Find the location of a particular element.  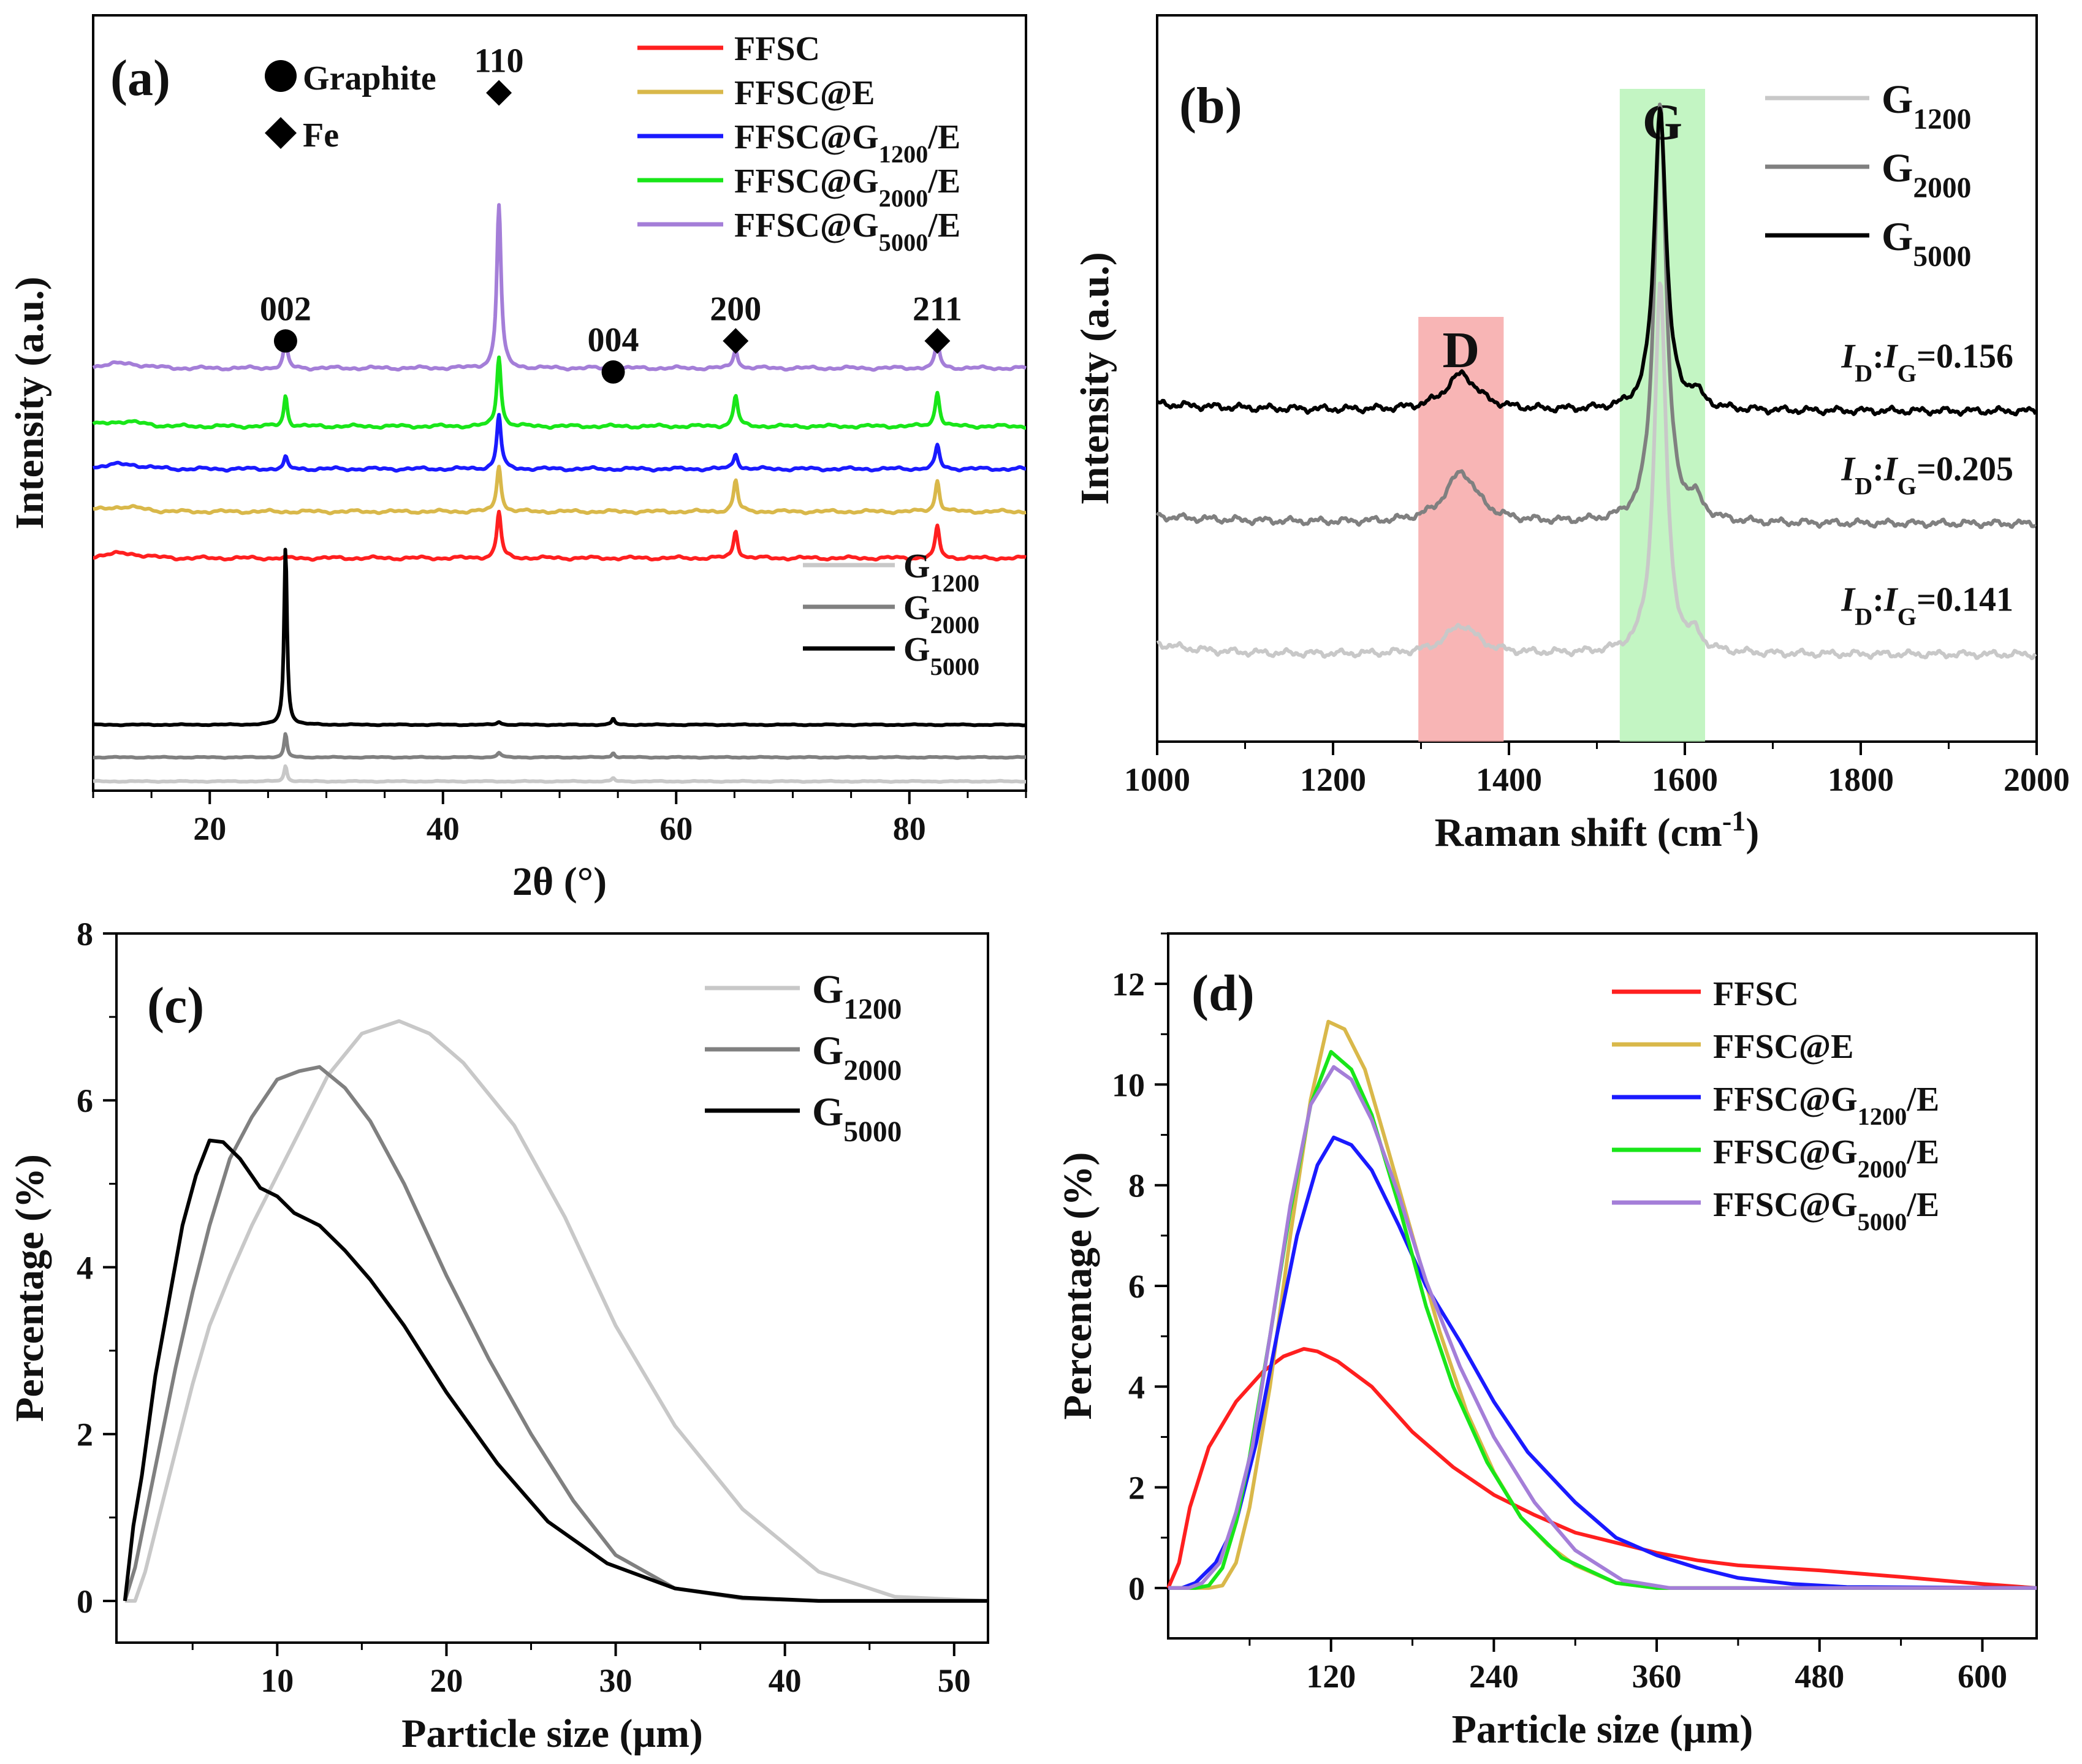

c-legend-label-G1200: G1200 is located at coordinates (857, 996).